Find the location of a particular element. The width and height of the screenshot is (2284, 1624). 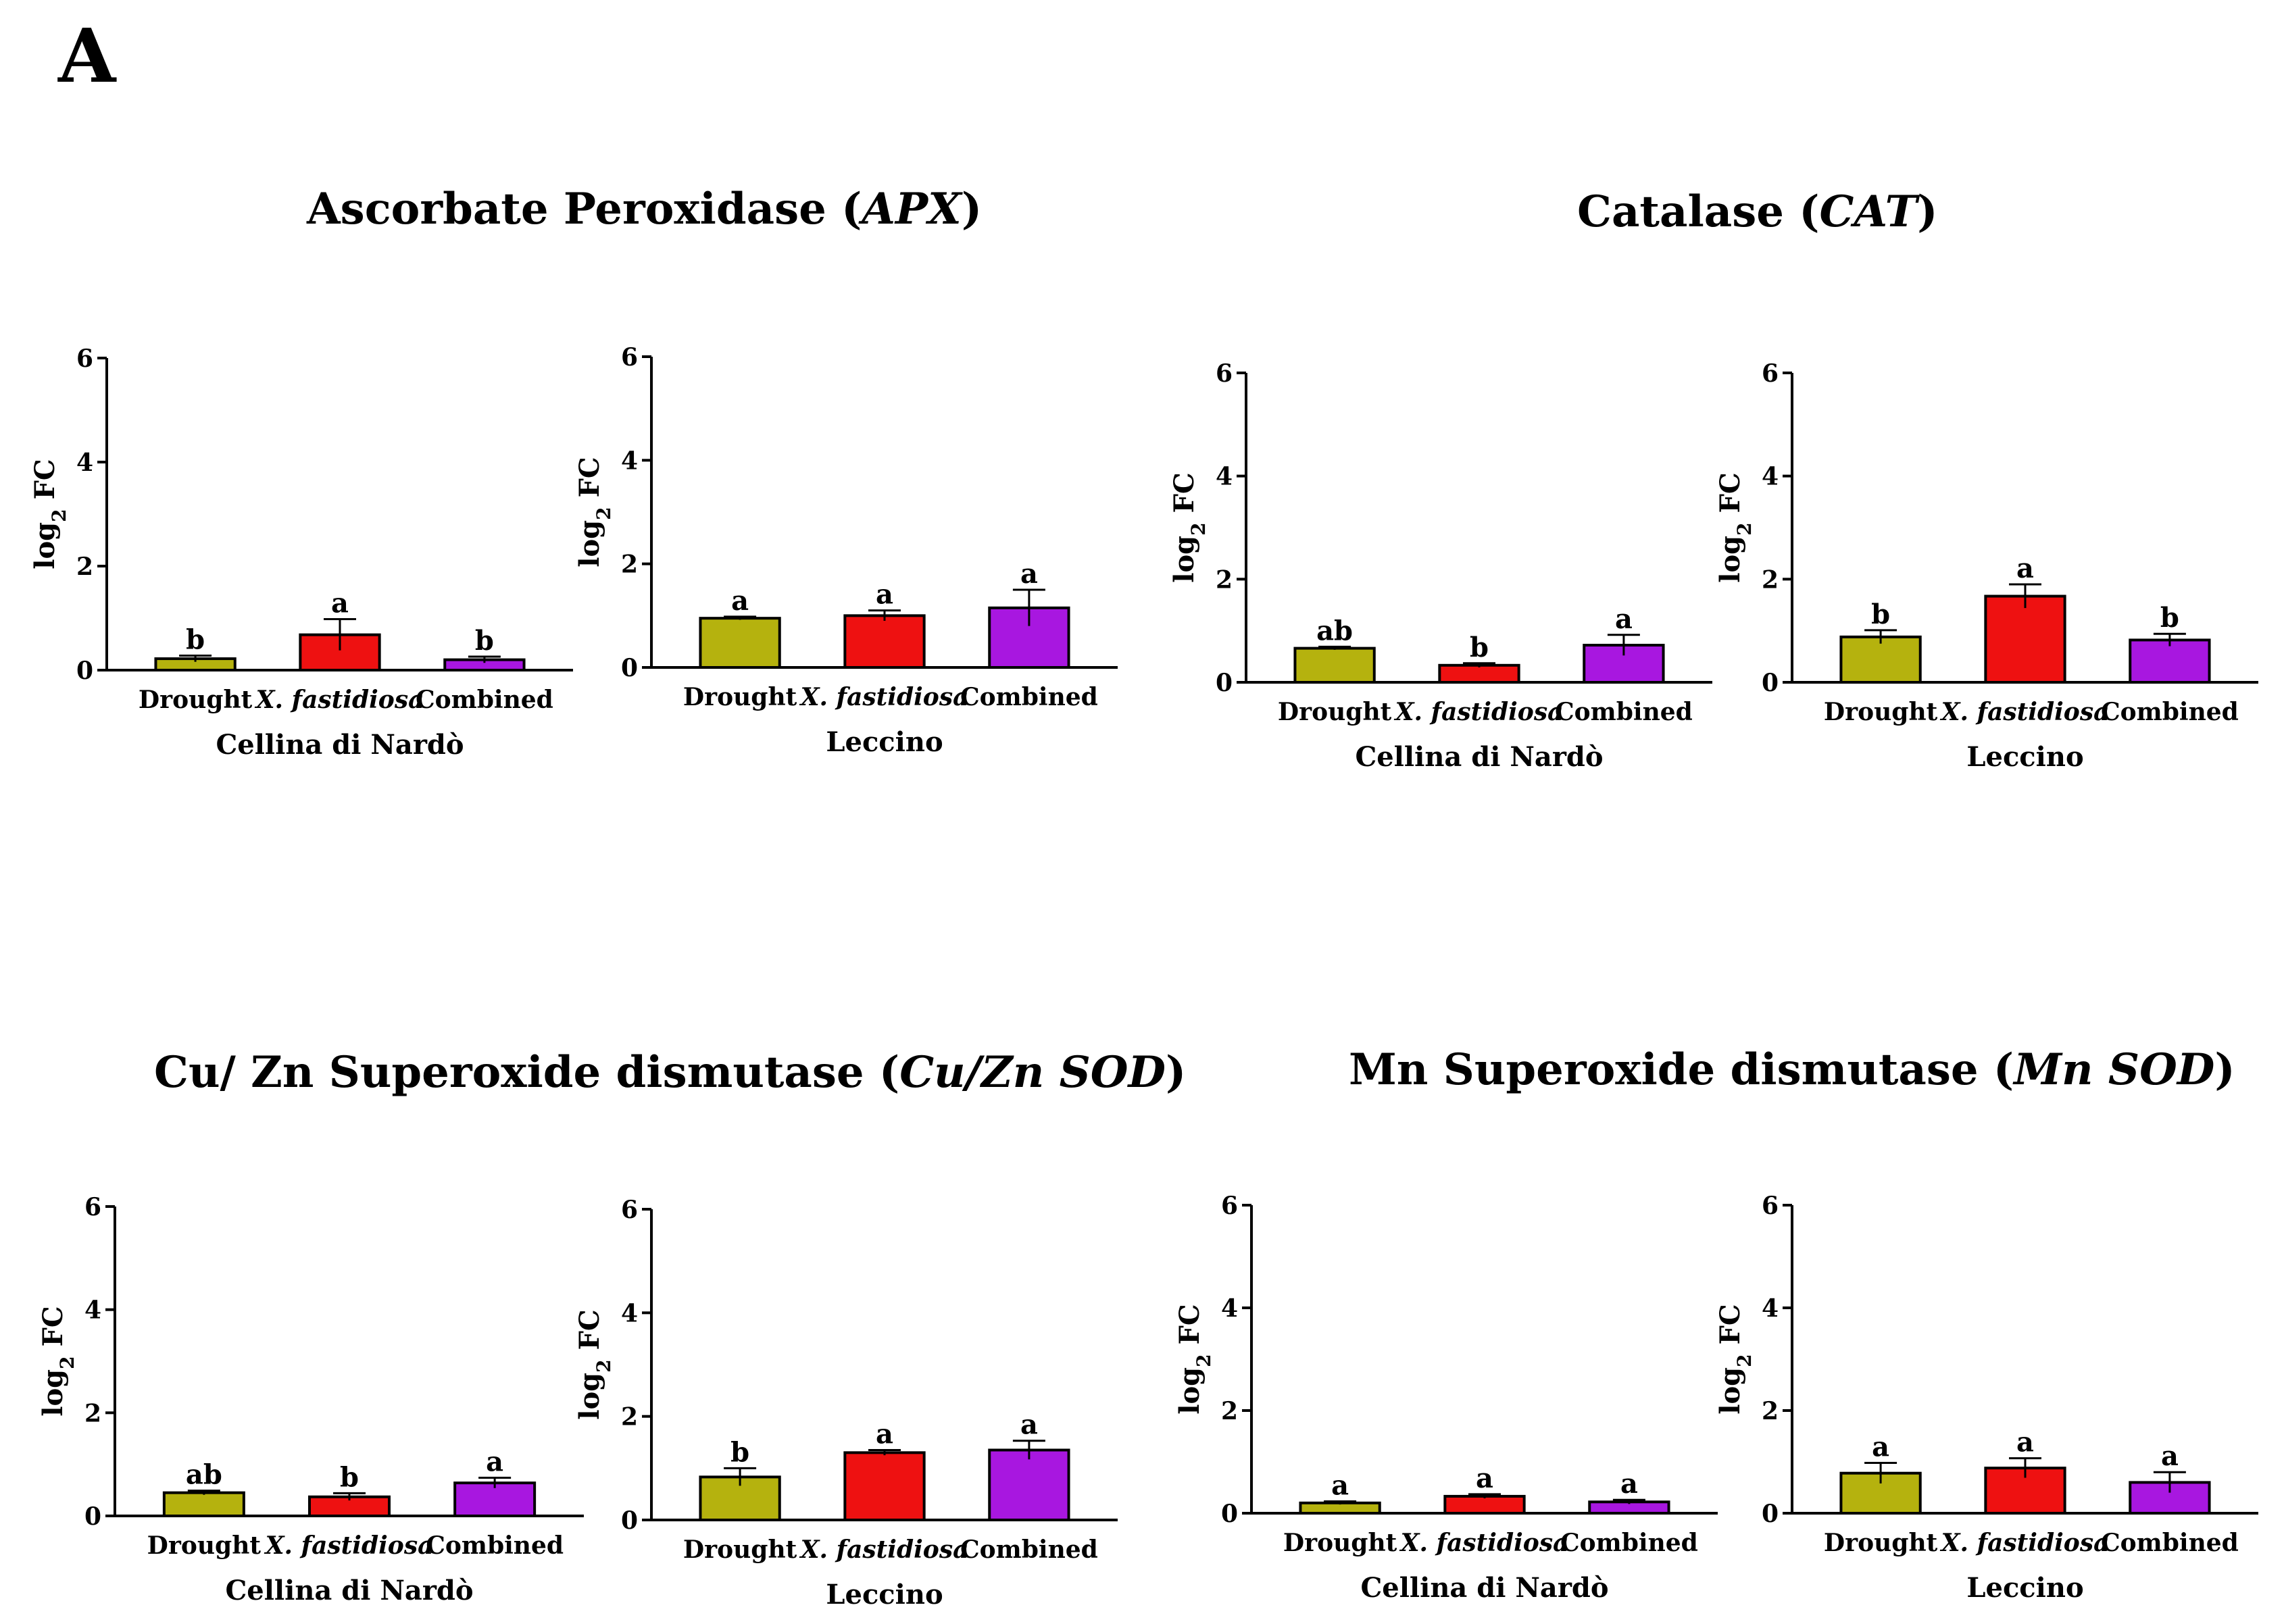

group-title-cuzn-sod: Cu/ Zn Superoxide dismutase (Cu/Zn SOD) is located at coordinates (670, 1072).